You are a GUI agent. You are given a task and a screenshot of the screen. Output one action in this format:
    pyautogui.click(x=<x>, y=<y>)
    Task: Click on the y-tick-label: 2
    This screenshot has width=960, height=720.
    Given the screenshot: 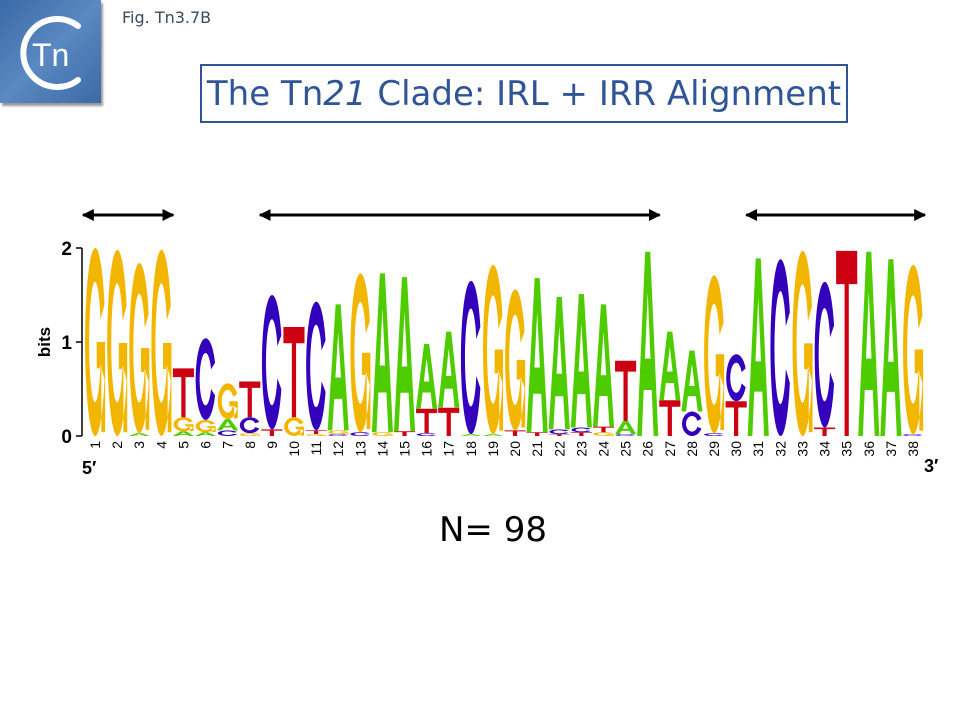 What is the action you would take?
    pyautogui.click(x=66, y=249)
    